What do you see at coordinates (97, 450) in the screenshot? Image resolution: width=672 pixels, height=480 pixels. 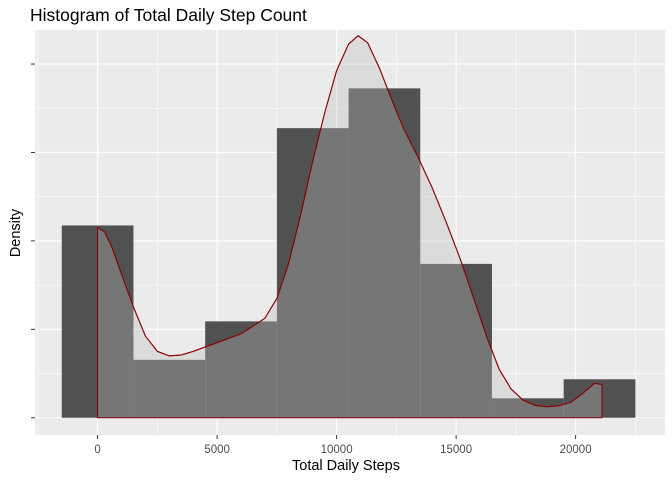 I see `x-tick-label: 0` at bounding box center [97, 450].